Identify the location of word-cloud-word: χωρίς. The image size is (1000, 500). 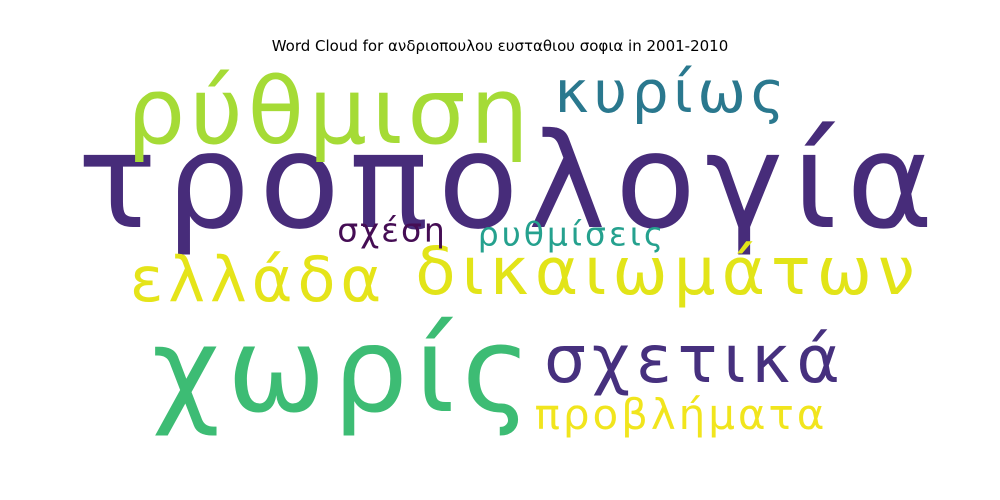
(345, 370).